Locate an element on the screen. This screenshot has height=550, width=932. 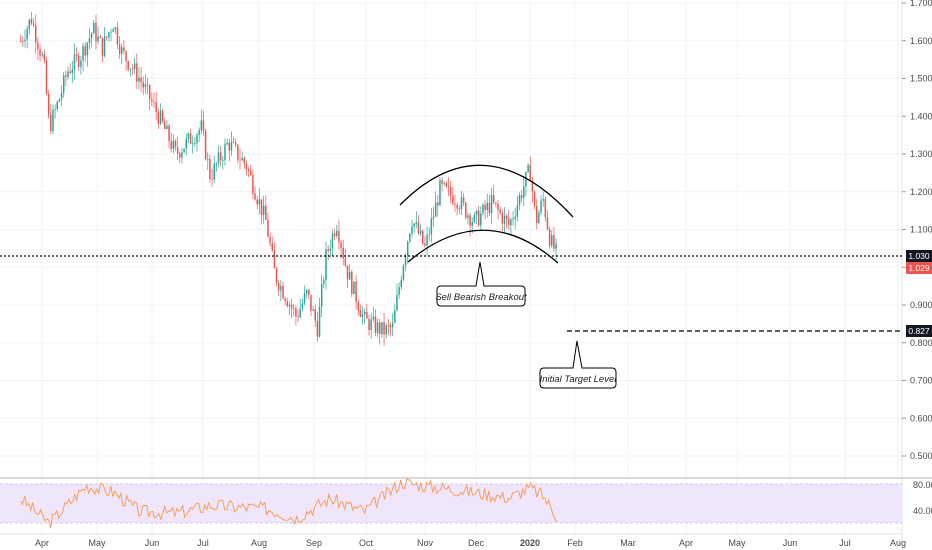
price-tick-label: 1.100 is located at coordinates (921, 230).